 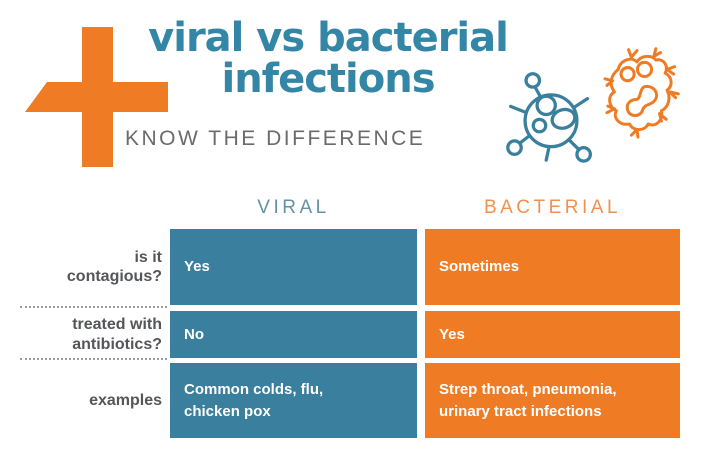 I want to click on cell-bacterial-antibiotics: Yes, so click(x=552, y=334).